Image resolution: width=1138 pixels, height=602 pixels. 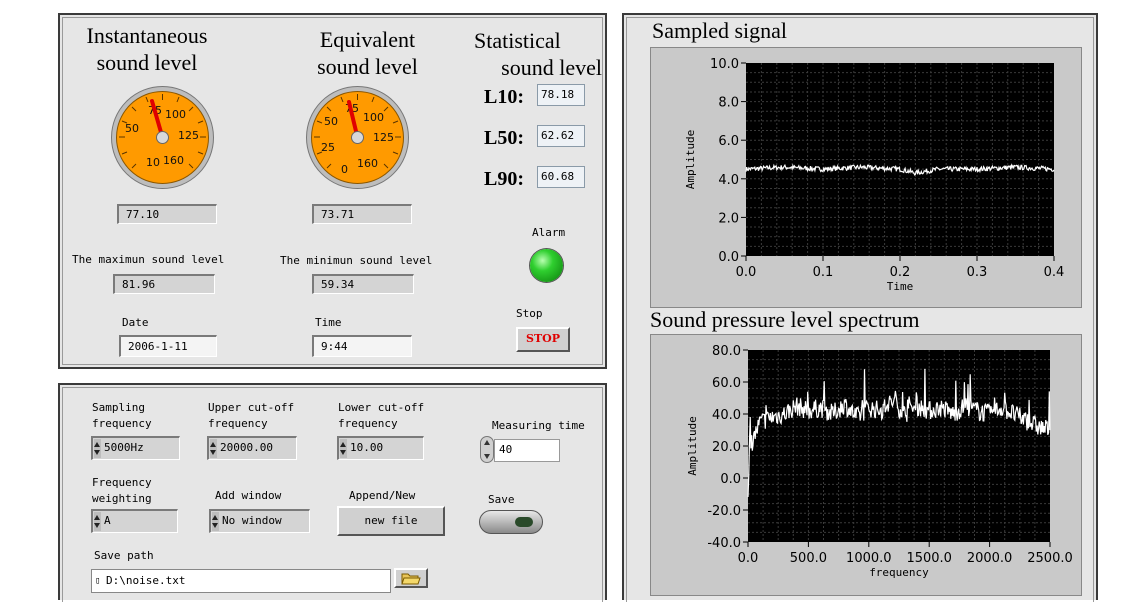 What do you see at coordinates (164, 284) in the screenshot?
I see `max-value: 81.96` at bounding box center [164, 284].